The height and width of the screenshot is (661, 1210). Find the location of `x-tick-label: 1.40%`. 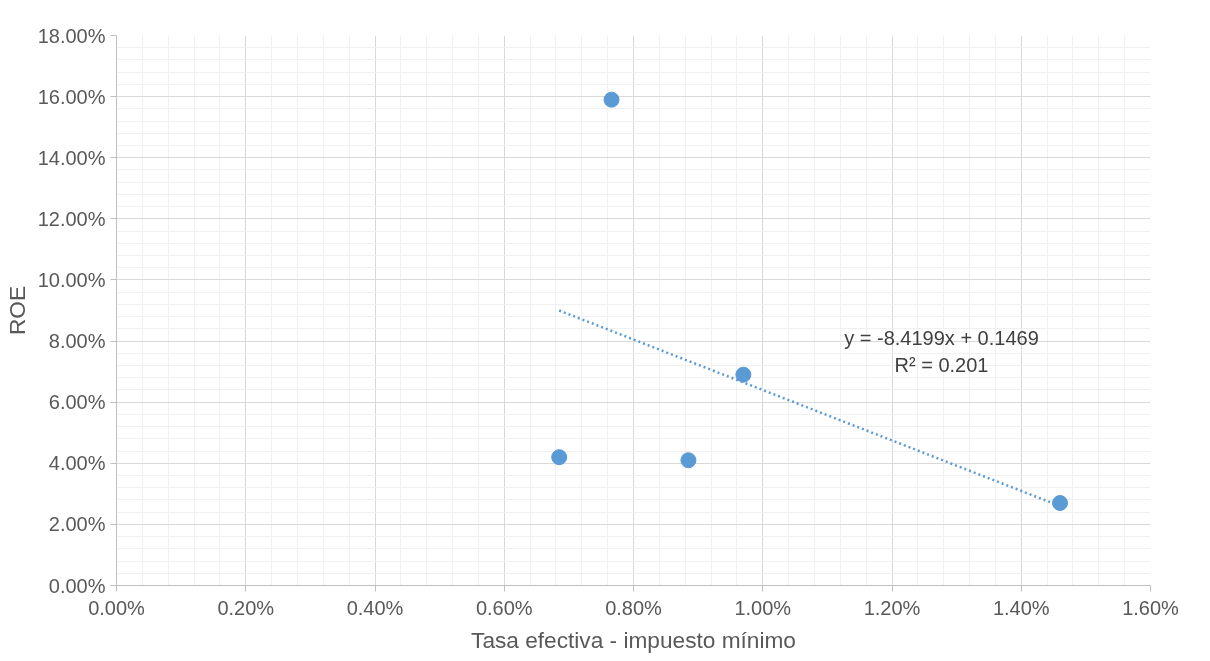

x-tick-label: 1.40% is located at coordinates (1021, 607).